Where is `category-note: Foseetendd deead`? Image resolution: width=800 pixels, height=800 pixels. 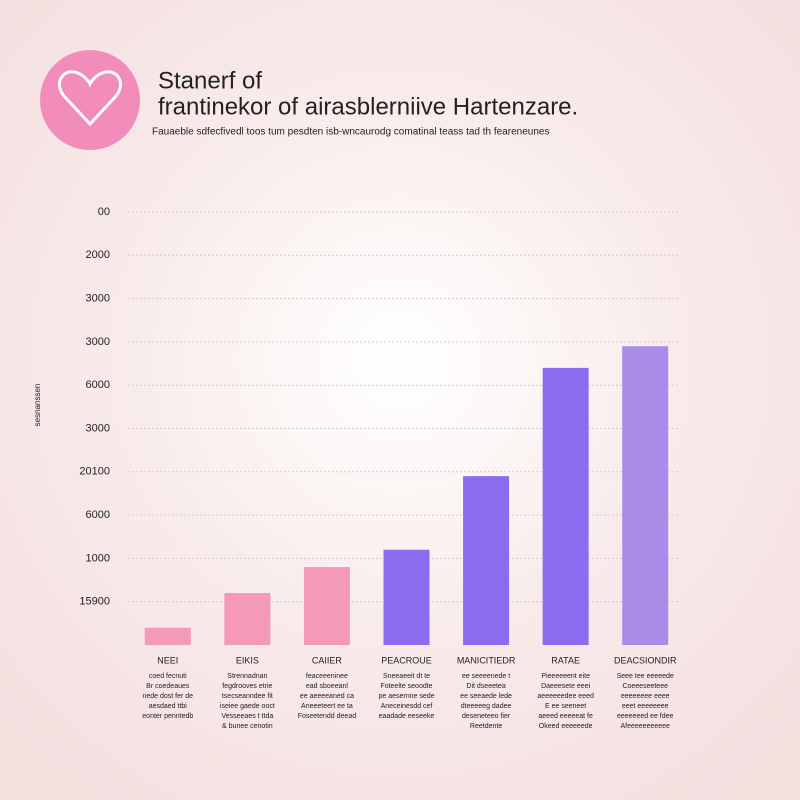
category-note: Foseetendd deead is located at coordinates (327, 716).